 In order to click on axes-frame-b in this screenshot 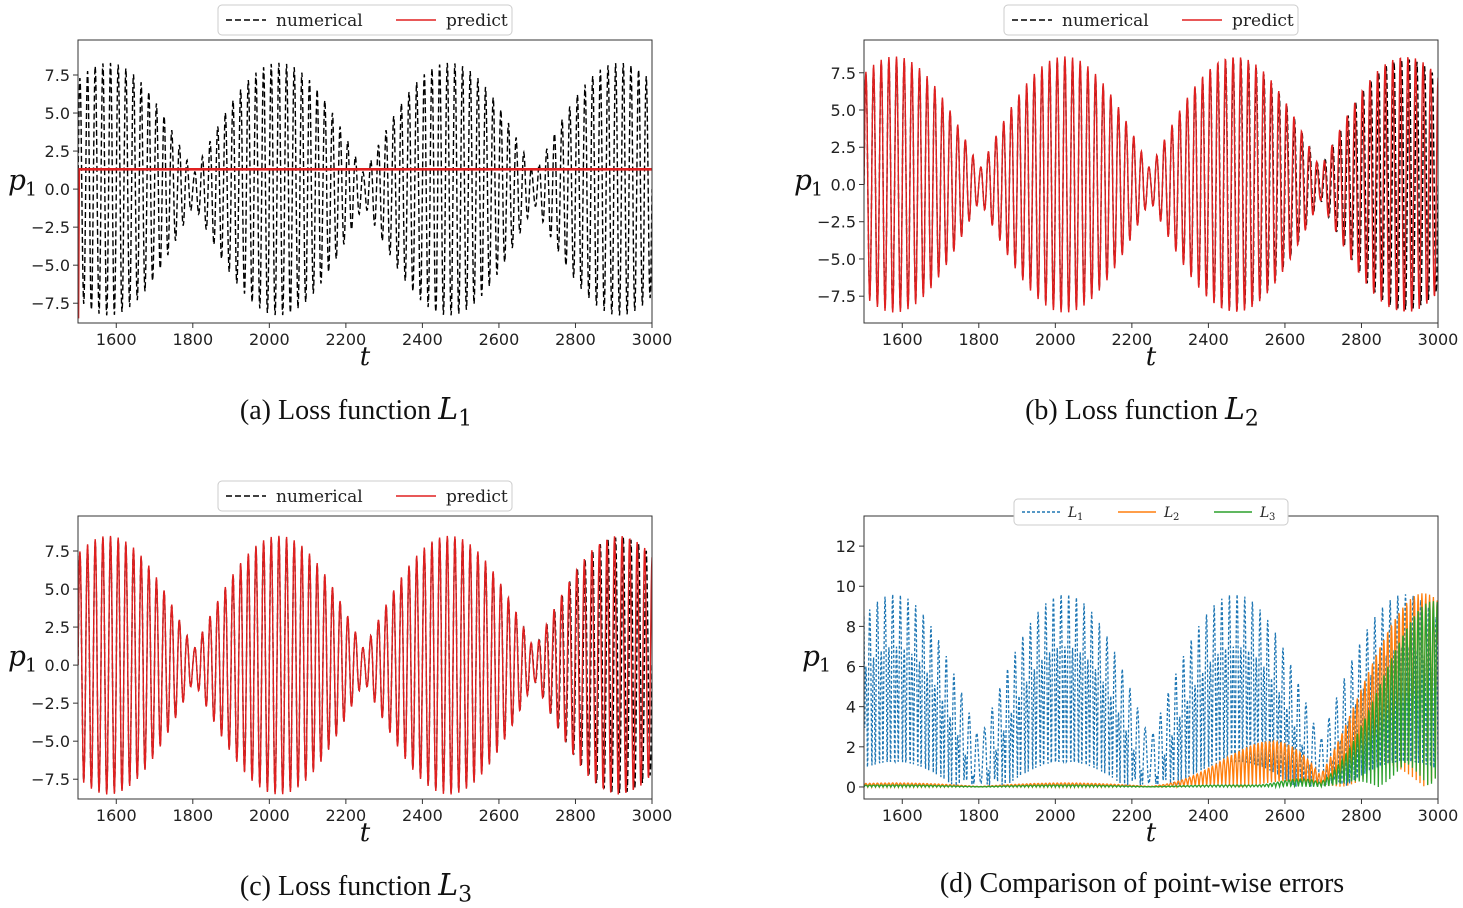, I will do `click(1151, 181)`.